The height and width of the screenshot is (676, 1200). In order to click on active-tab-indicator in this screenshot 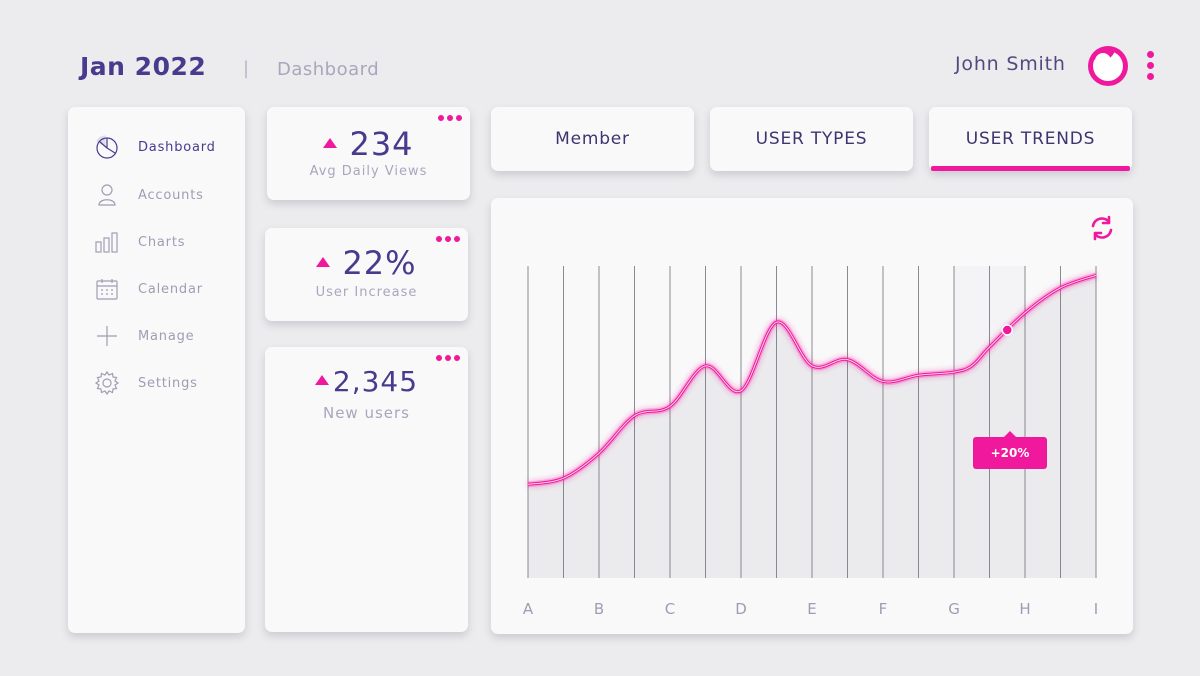, I will do `click(1030, 168)`.